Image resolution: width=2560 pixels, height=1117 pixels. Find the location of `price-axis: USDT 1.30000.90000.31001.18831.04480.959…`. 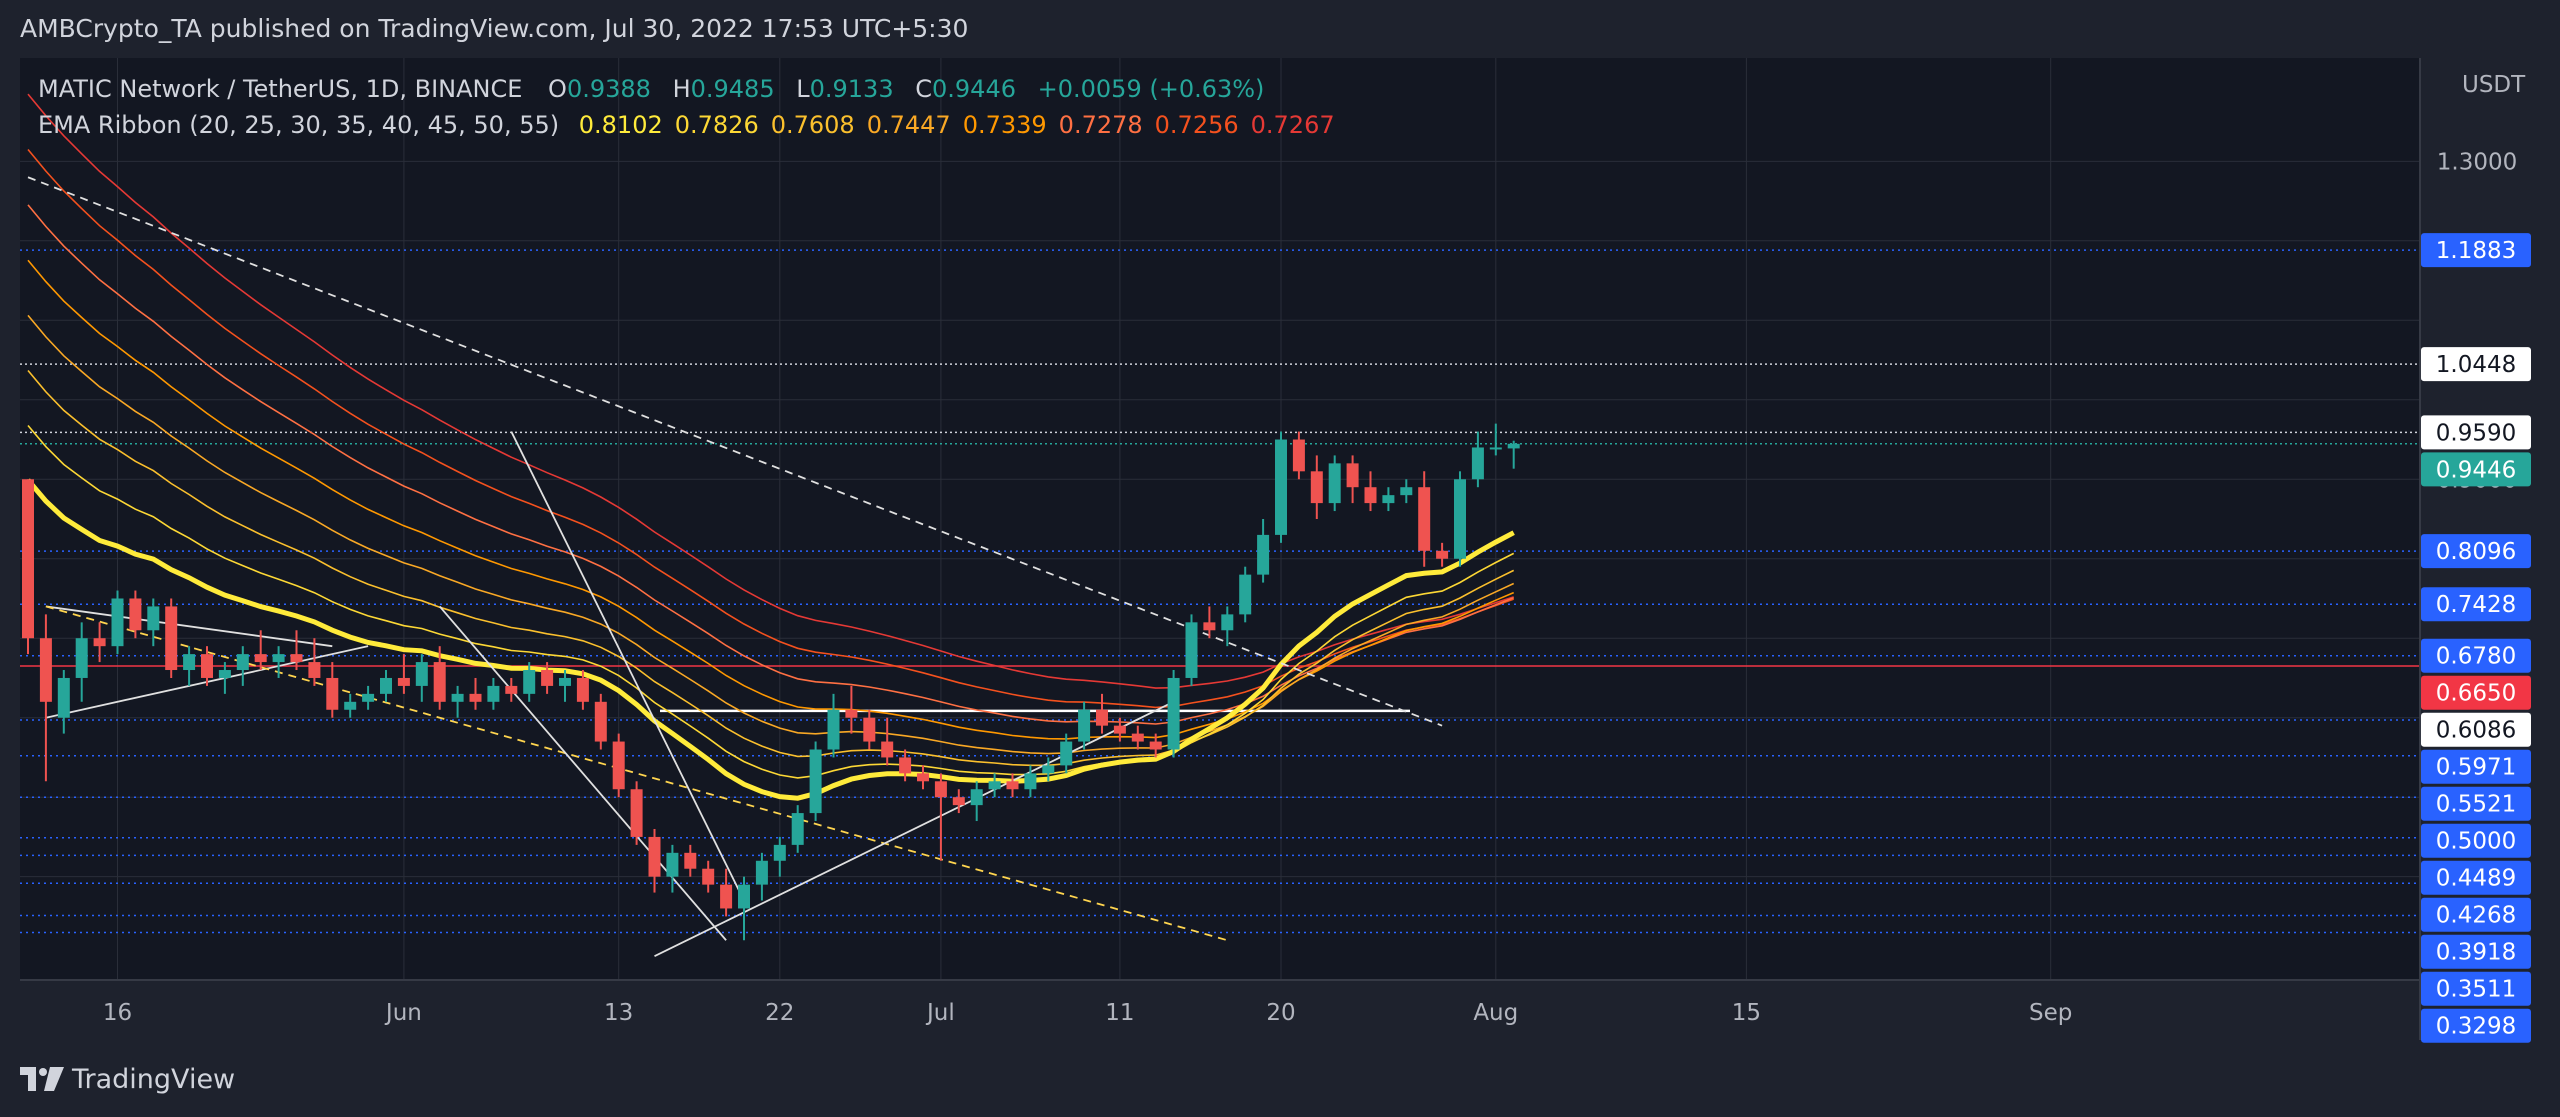

price-axis: USDT 1.30000.90000.31001.18831.04480.959… is located at coordinates (2476, 557).